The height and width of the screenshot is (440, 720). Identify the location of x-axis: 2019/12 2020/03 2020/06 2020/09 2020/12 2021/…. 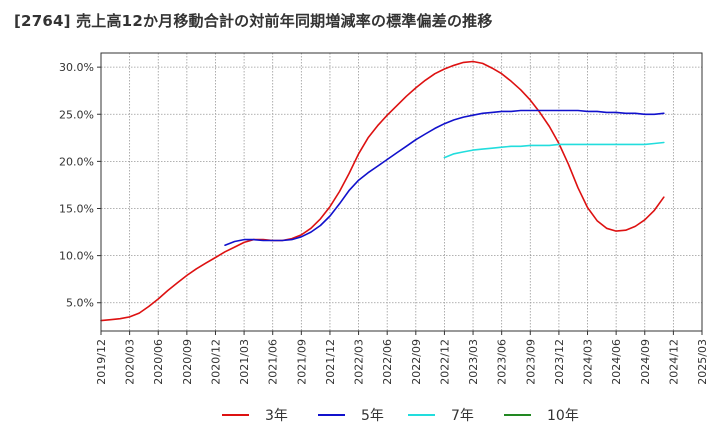
(402, 358).